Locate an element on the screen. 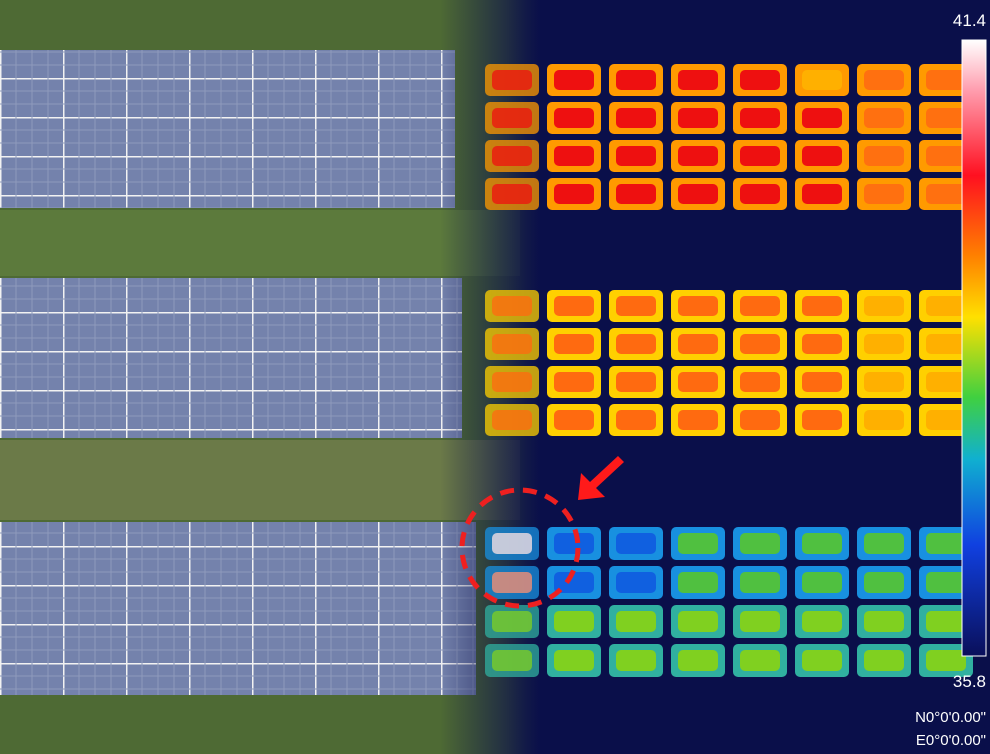 The height and width of the screenshot is (754, 990). longitude: E0°0'0.00" is located at coordinates (951, 740).